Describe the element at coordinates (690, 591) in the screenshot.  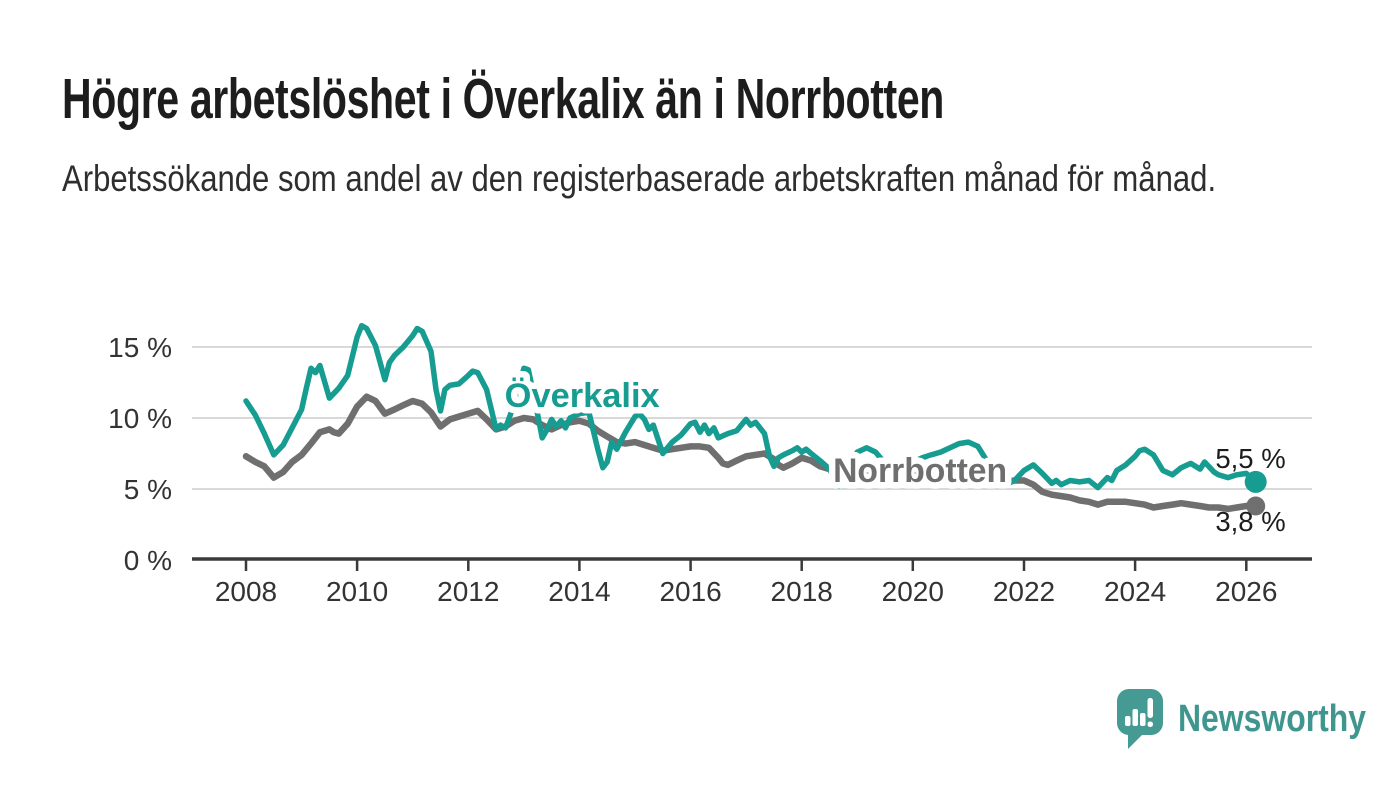
I see `x-tick-label: 2016` at that location.